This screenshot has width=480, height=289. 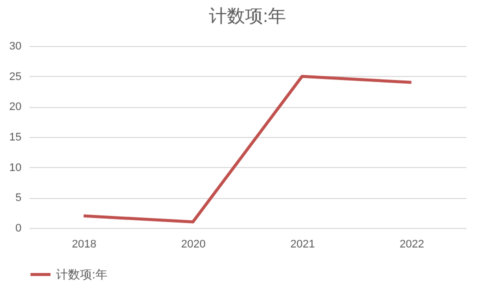 I want to click on x-tick-label: 2018, so click(x=84, y=244).